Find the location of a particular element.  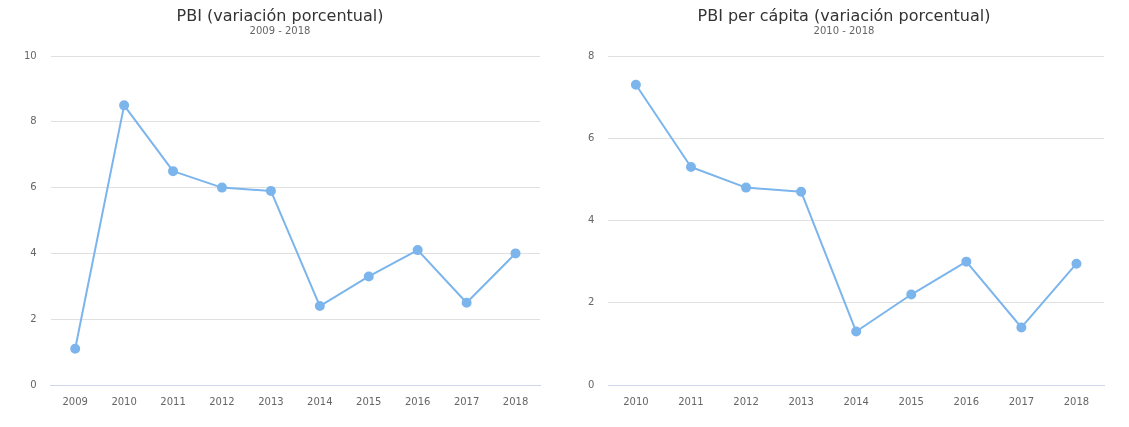

chart-title: PBI per cápita (variación porcentual) is located at coordinates (844, 15).